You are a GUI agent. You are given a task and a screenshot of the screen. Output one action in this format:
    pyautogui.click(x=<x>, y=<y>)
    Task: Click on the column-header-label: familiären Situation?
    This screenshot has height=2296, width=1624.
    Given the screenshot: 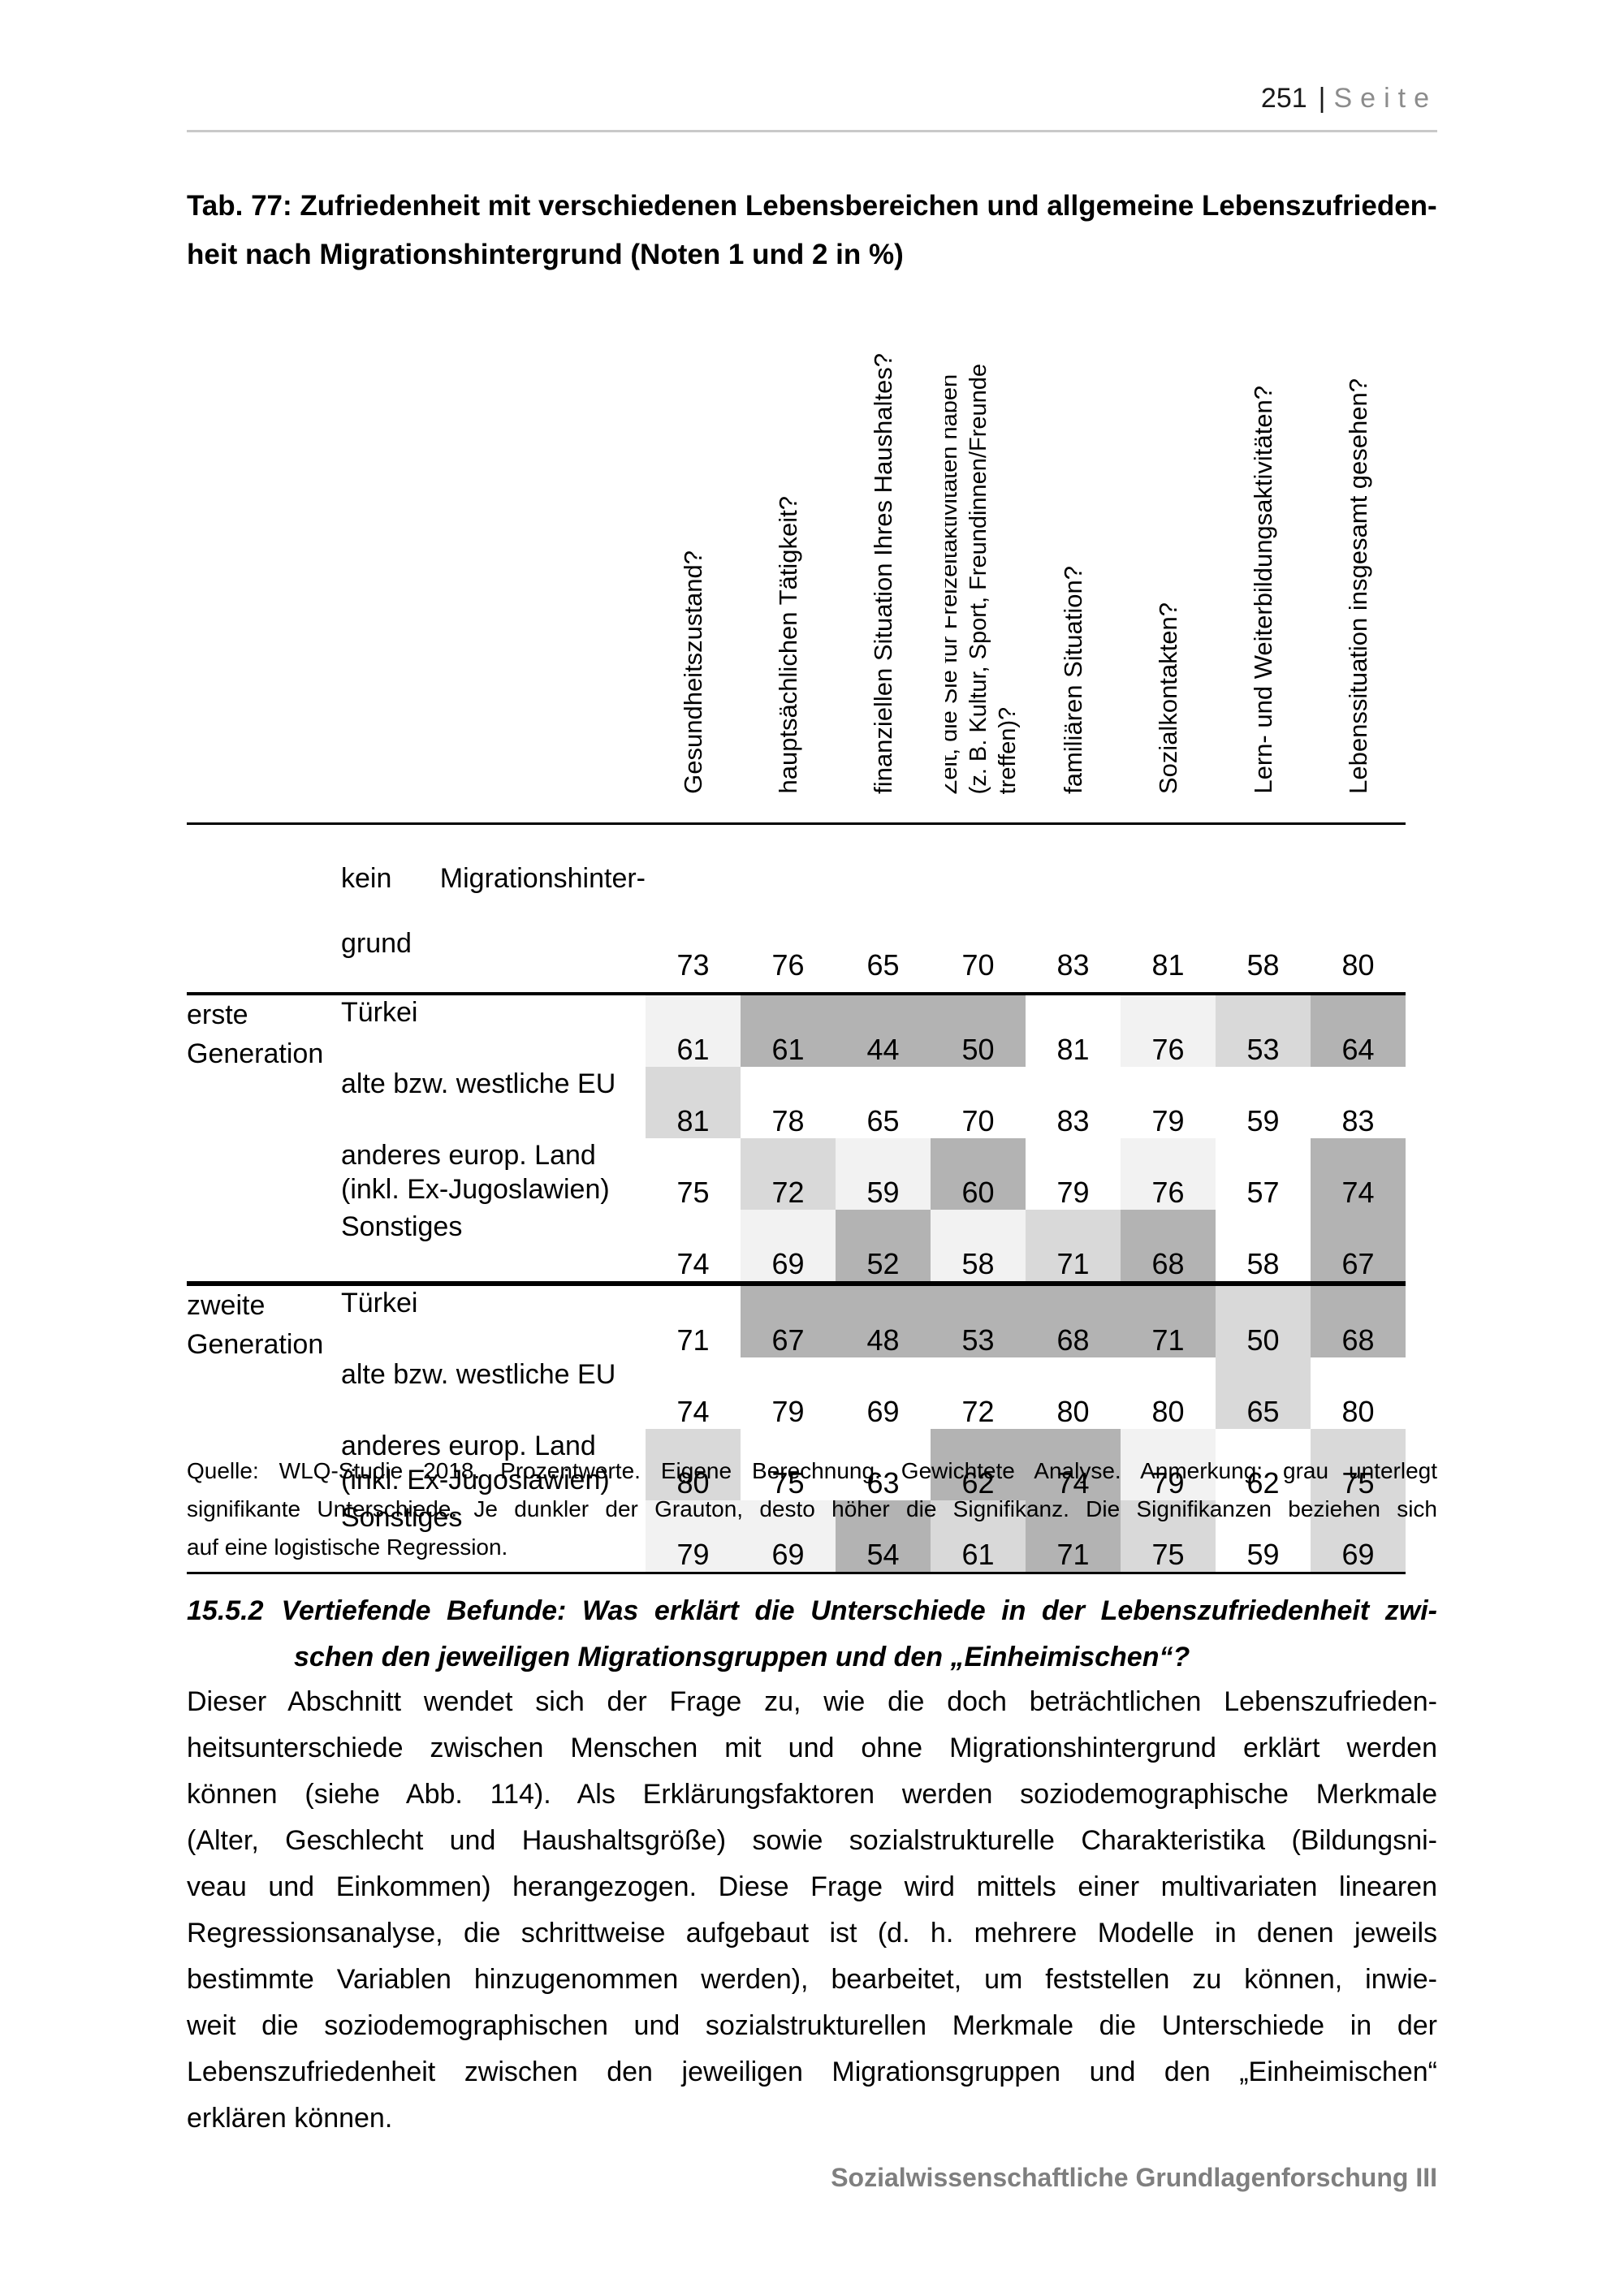 What is the action you would take?
    pyautogui.click(x=1073, y=680)
    